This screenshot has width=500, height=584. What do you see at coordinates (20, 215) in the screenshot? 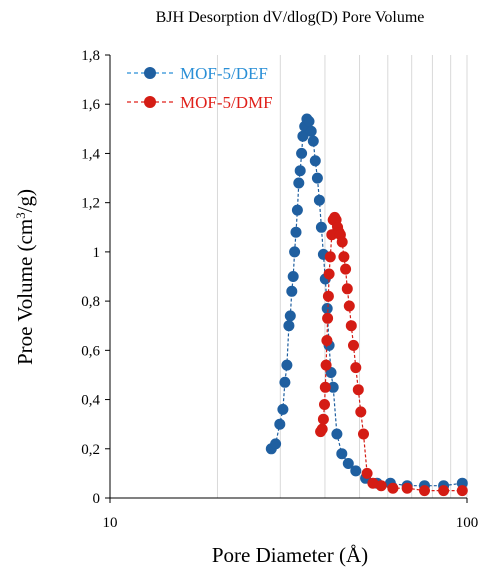
I see `y-axis-title-sup: 3` at bounding box center [20, 215].